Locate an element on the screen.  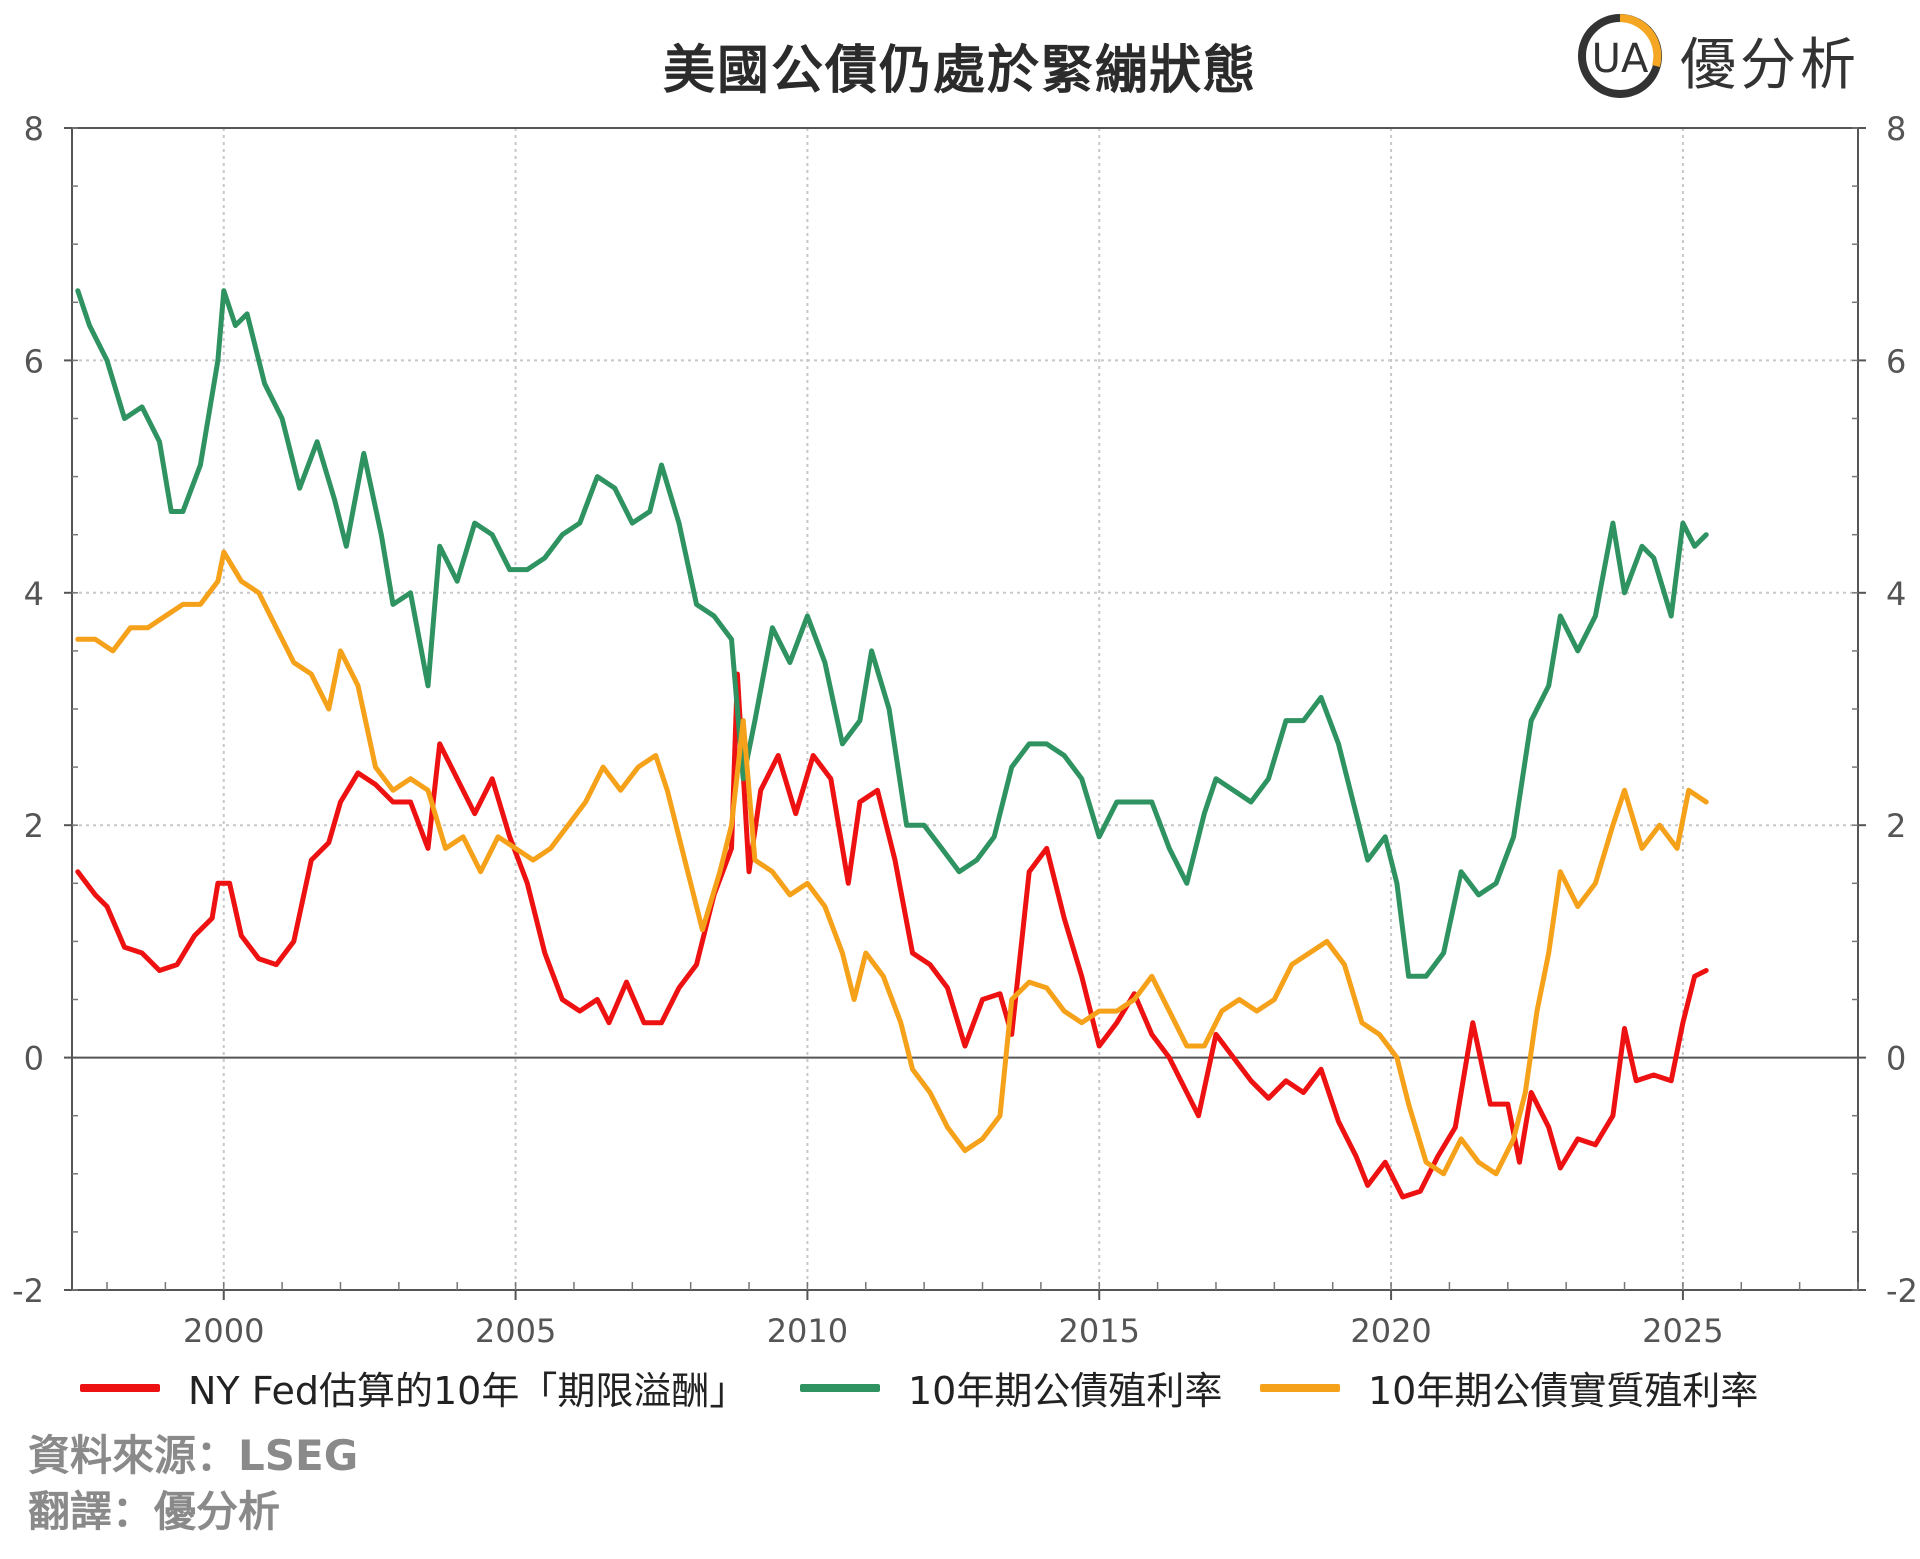
y-tick-label-left: 6 is located at coordinates (34, 361).